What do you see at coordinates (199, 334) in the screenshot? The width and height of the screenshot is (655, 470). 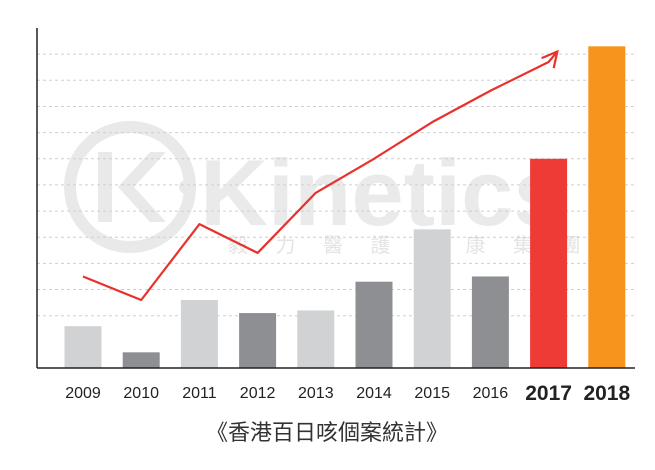 I see `bar-2011` at bounding box center [199, 334].